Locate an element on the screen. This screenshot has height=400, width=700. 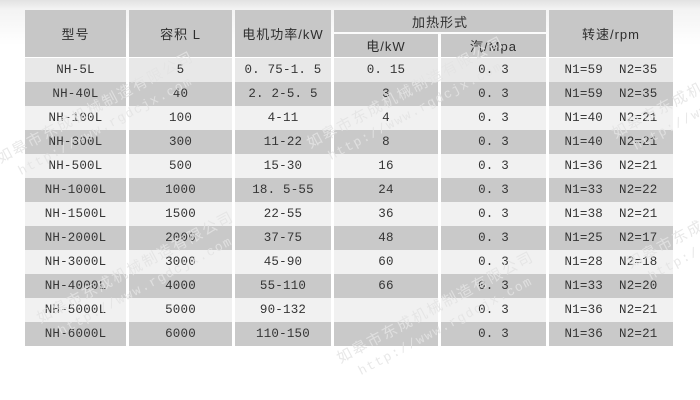
cell-capacity: 500 is located at coordinates (180, 166).